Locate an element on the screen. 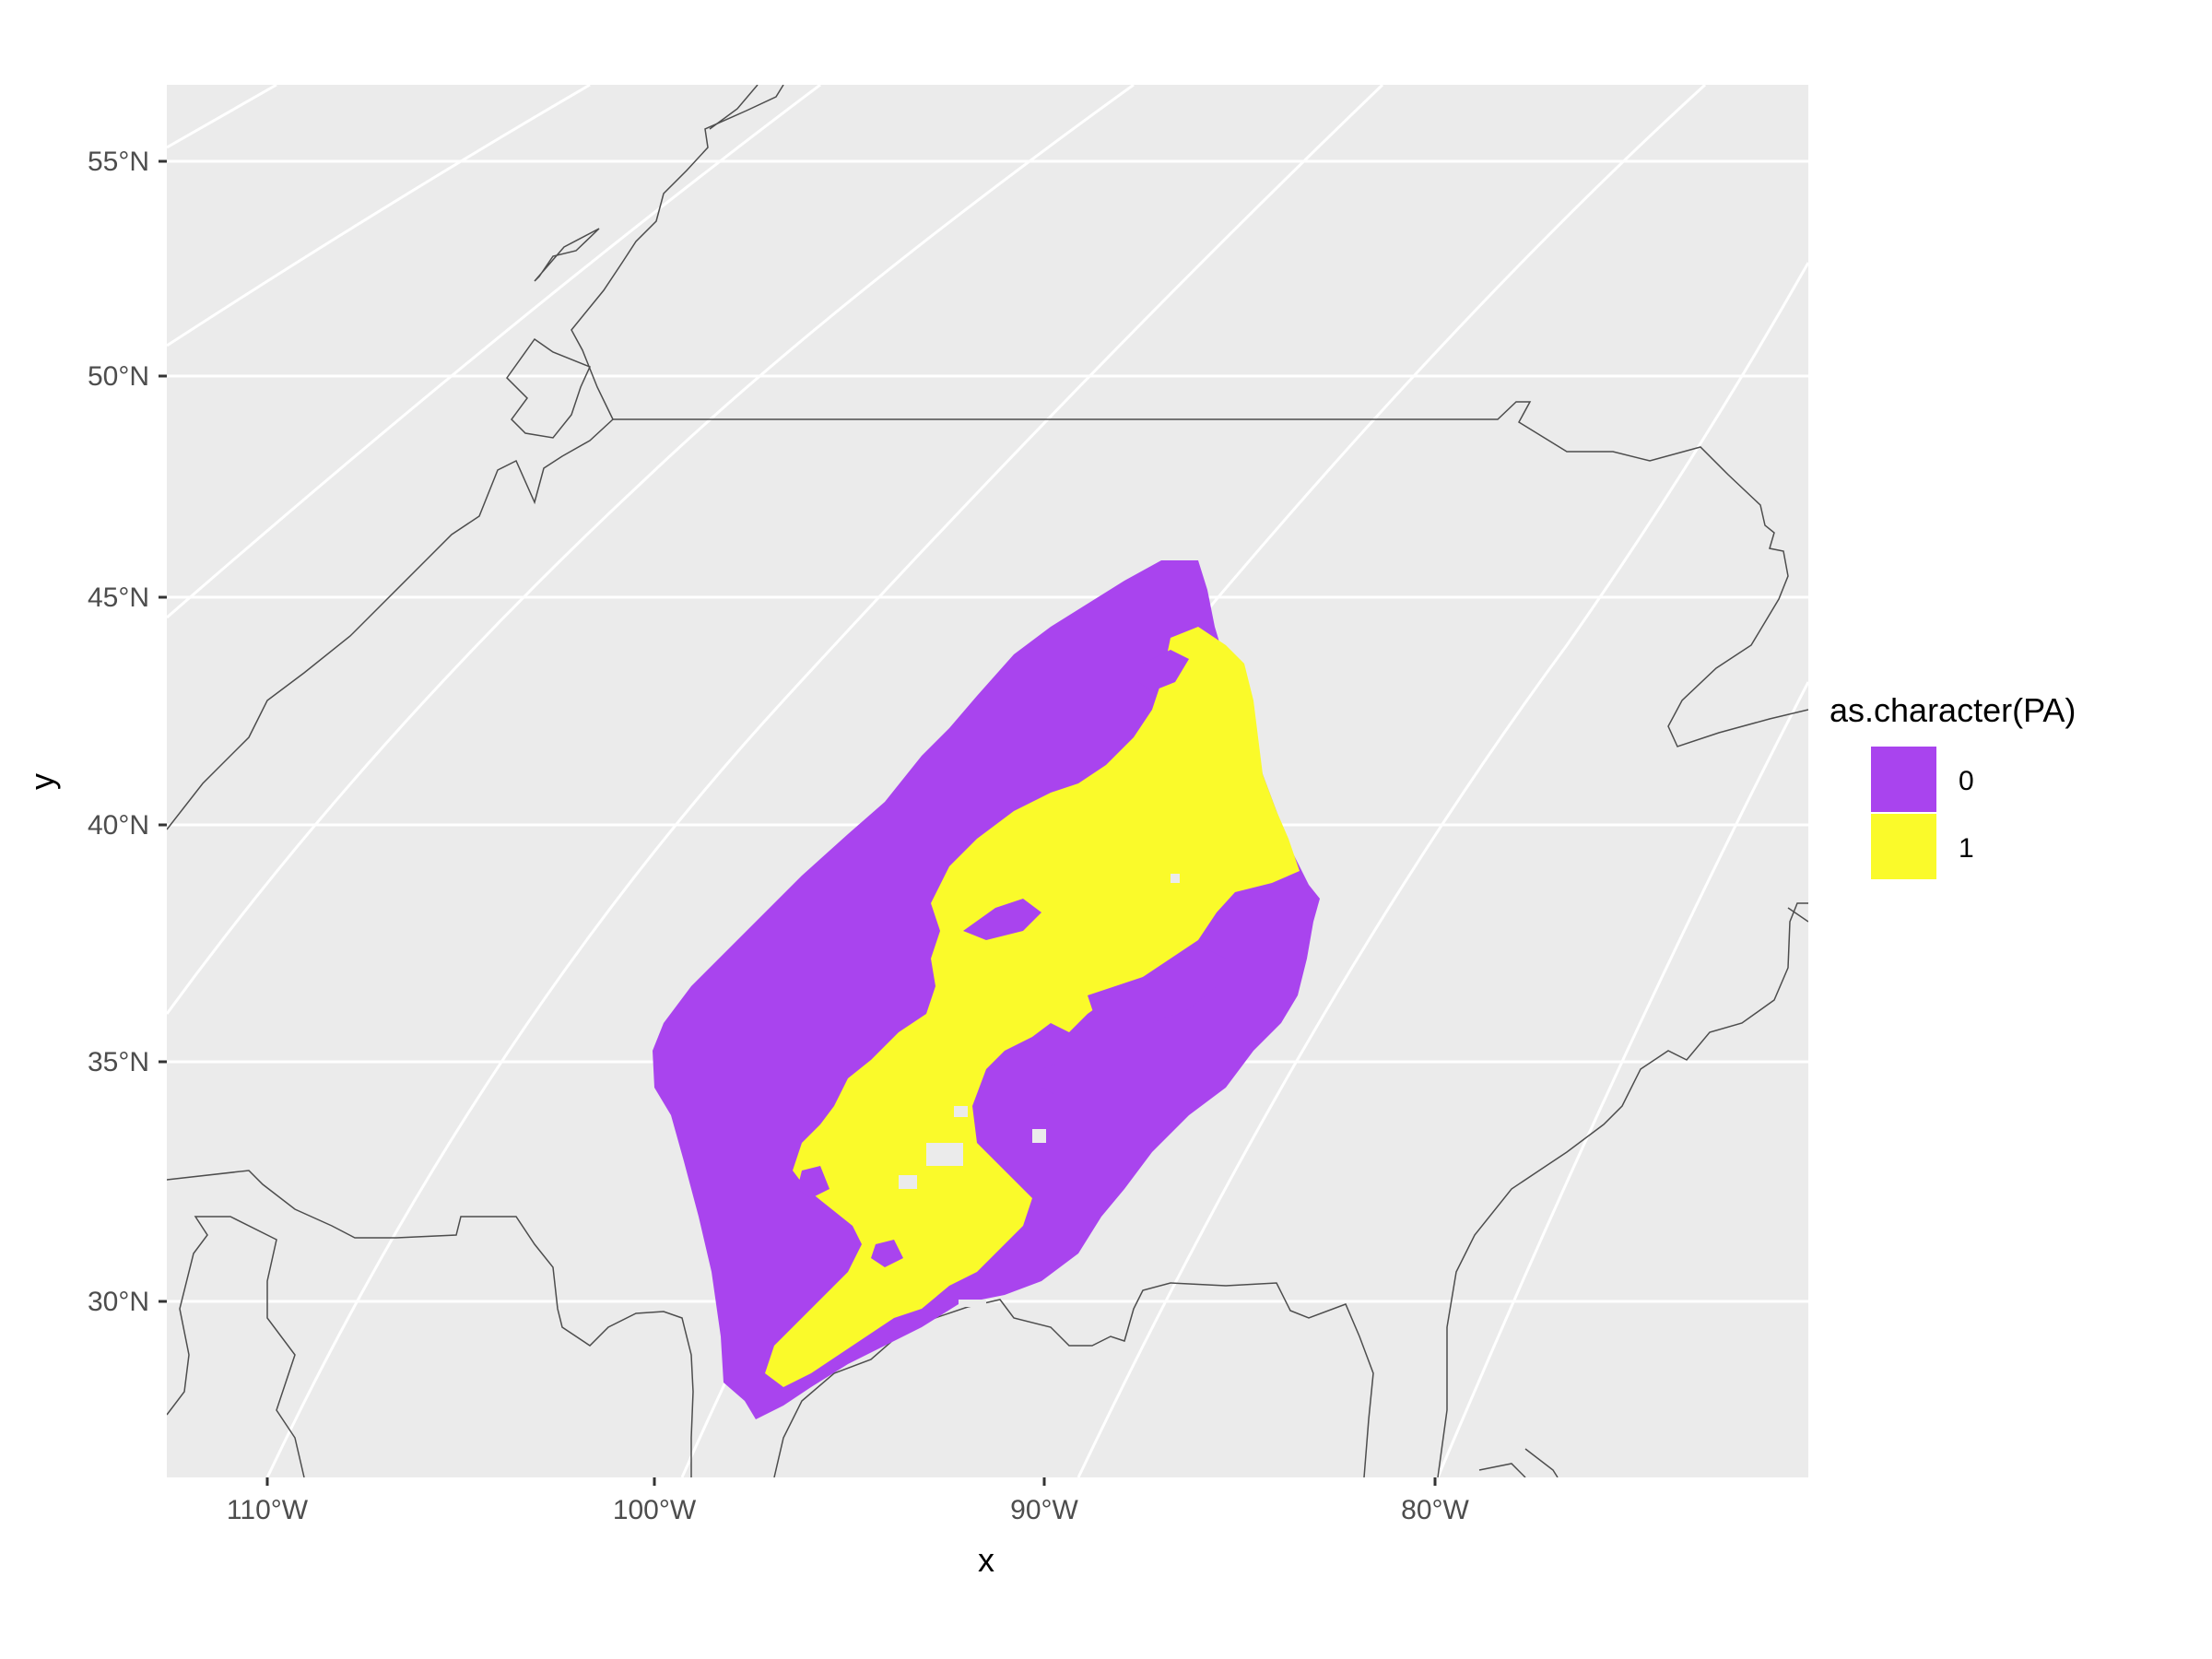  x-tick-label: 110°W is located at coordinates (268, 1510).